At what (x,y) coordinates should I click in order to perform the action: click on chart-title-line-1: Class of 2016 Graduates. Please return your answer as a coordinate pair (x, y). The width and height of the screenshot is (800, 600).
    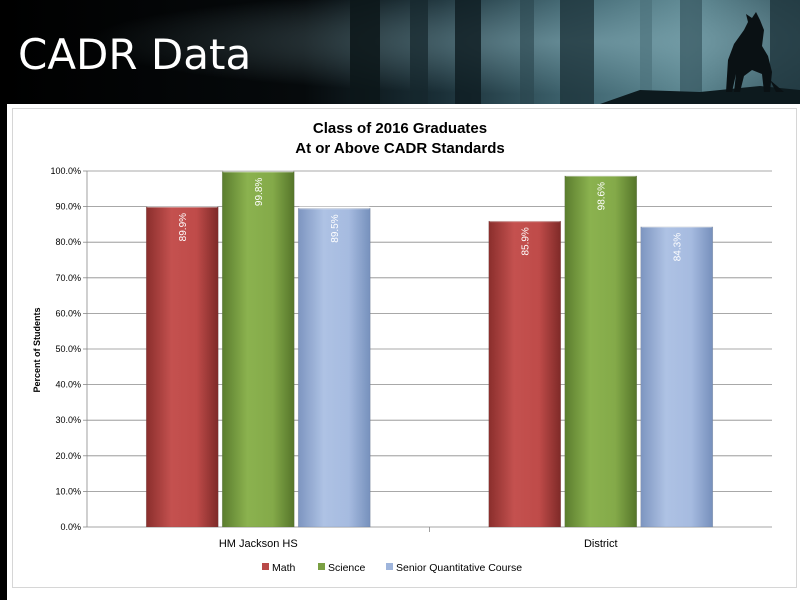
    Looking at the image, I should click on (400, 128).